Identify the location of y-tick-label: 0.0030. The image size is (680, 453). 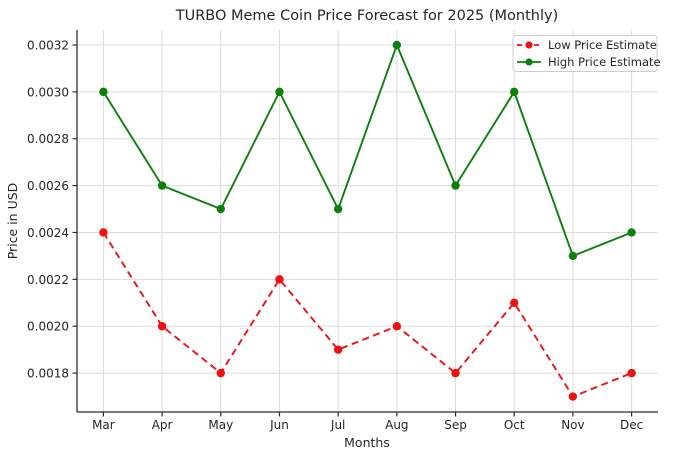
(48, 92).